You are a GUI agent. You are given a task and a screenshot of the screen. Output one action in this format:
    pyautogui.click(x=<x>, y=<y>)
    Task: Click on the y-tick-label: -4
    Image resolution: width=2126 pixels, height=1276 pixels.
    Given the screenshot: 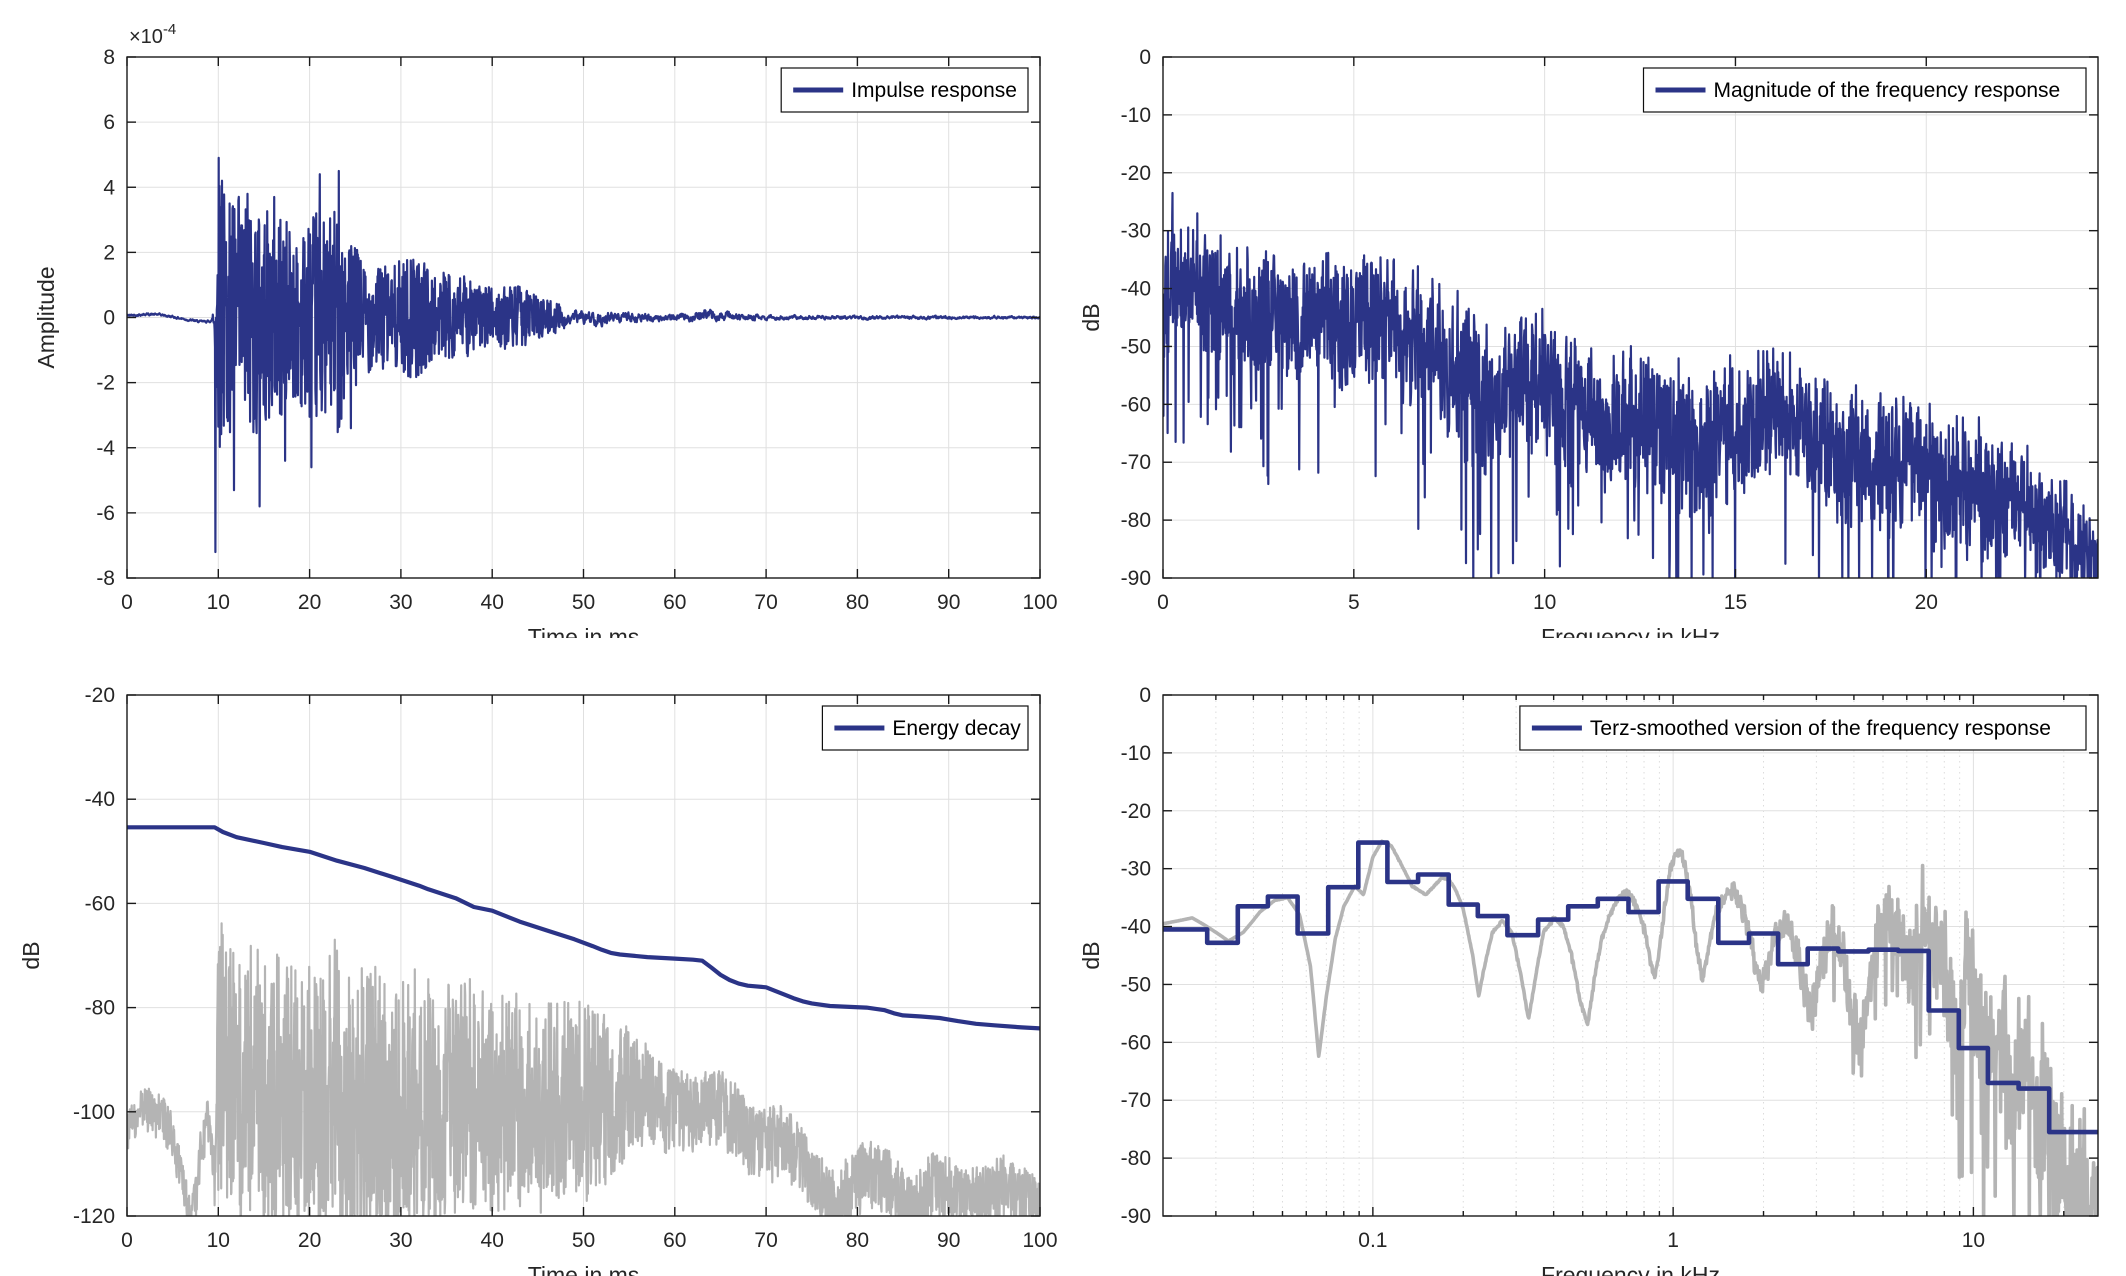 What is the action you would take?
    pyautogui.click(x=105, y=448)
    